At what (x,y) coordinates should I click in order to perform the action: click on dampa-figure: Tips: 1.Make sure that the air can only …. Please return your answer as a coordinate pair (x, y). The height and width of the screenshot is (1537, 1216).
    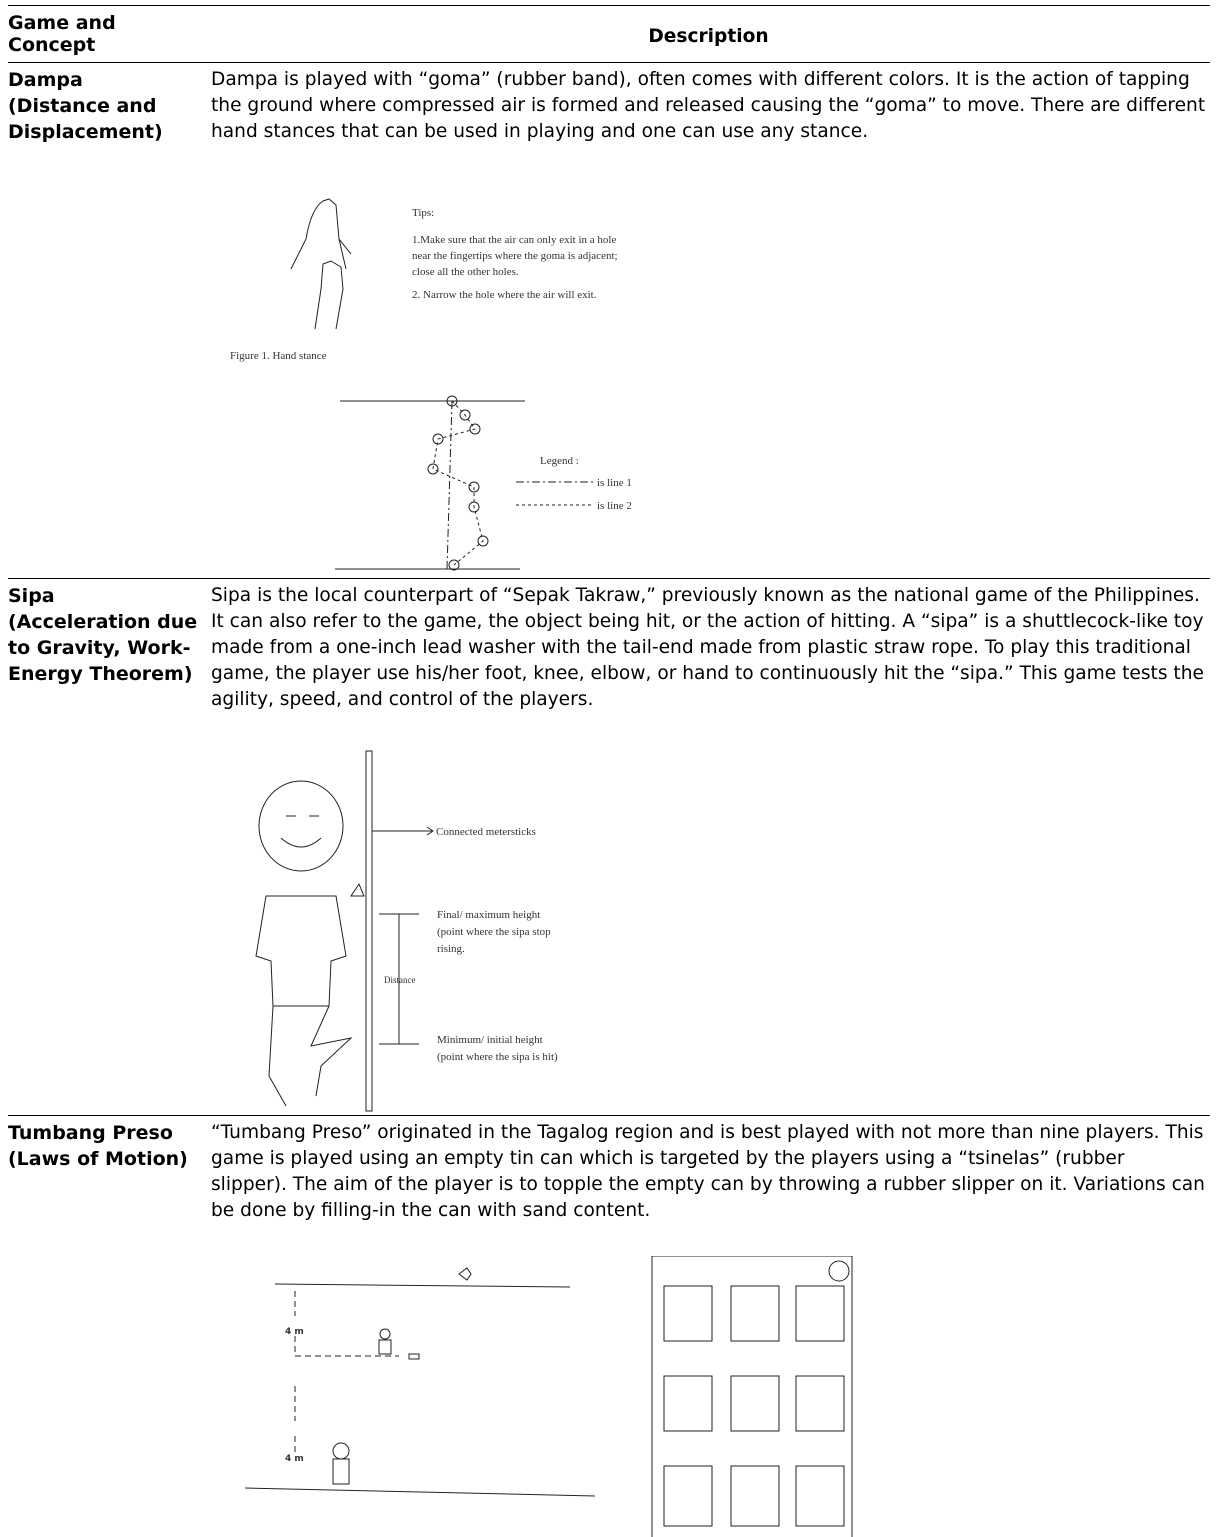
    Looking at the image, I should click on (431, 384).